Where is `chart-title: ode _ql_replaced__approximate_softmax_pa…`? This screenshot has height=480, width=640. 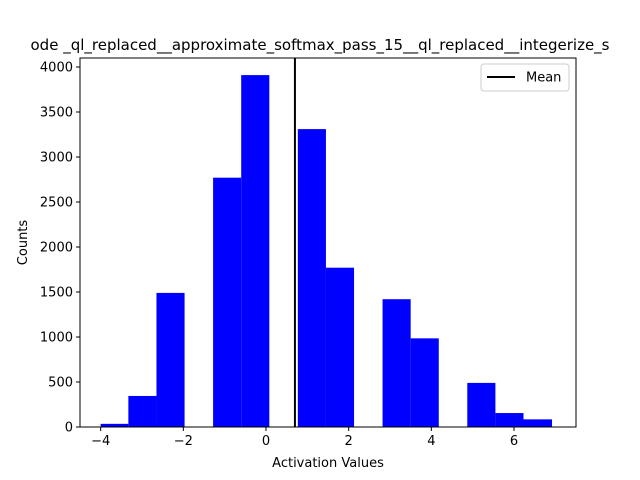 chart-title: ode _ql_replaced__approximate_softmax_pa… is located at coordinates (320, 45).